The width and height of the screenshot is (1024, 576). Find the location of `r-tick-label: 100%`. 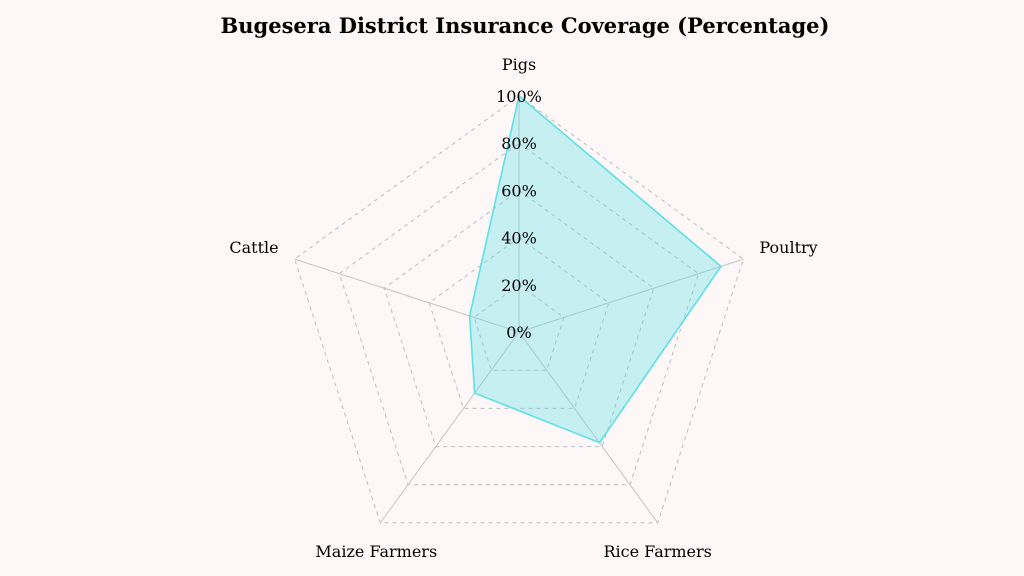

r-tick-label: 100% is located at coordinates (519, 96).